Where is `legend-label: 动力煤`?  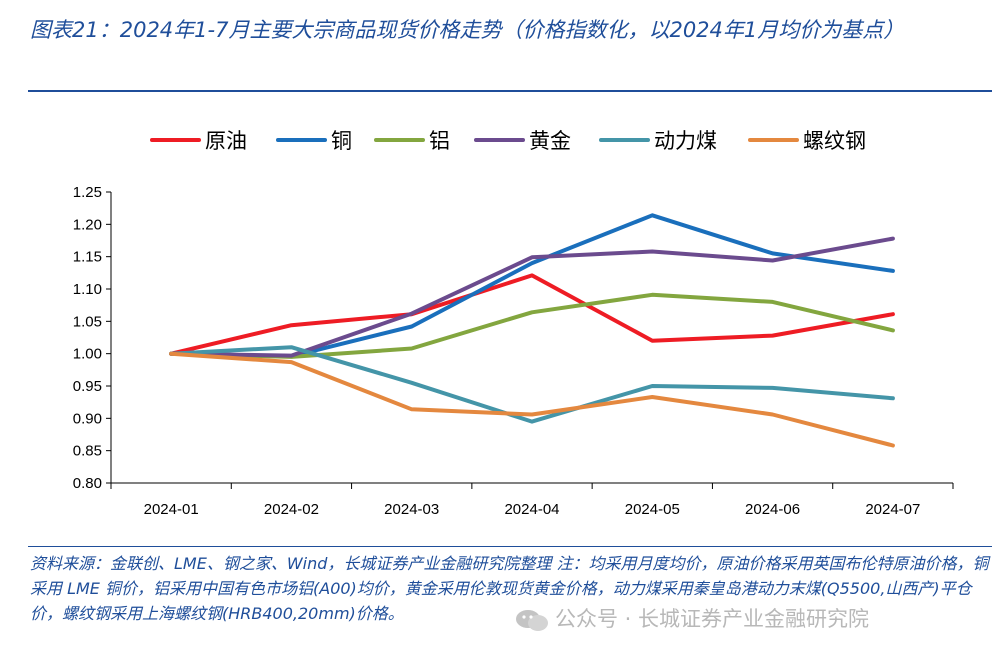 legend-label: 动力煤 is located at coordinates (685, 141).